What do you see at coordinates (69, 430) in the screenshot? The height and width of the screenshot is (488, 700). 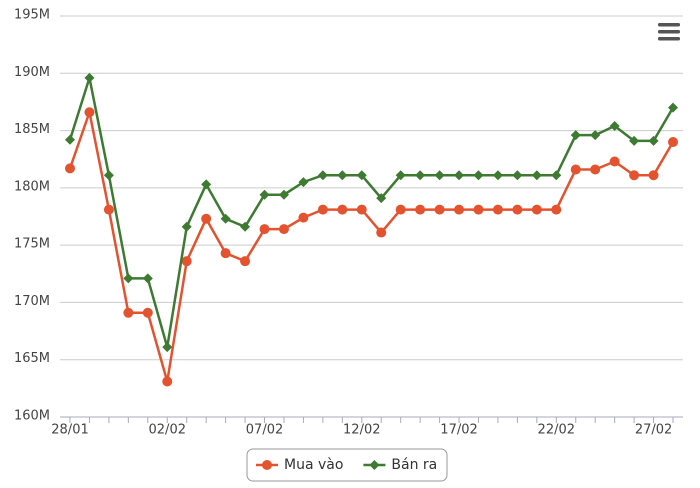 I see `x-tick-label: 28/01` at bounding box center [69, 430].